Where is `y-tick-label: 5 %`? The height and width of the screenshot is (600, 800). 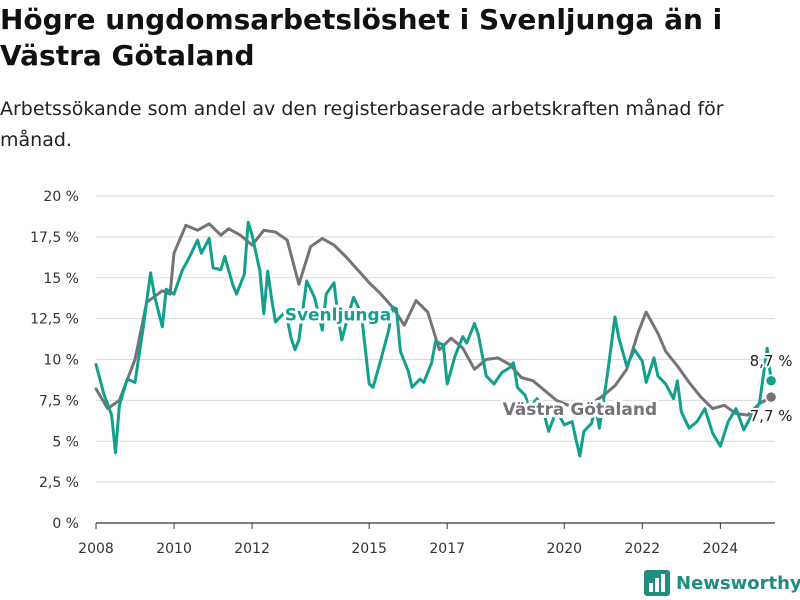 y-tick-label: 5 % is located at coordinates (65, 442).